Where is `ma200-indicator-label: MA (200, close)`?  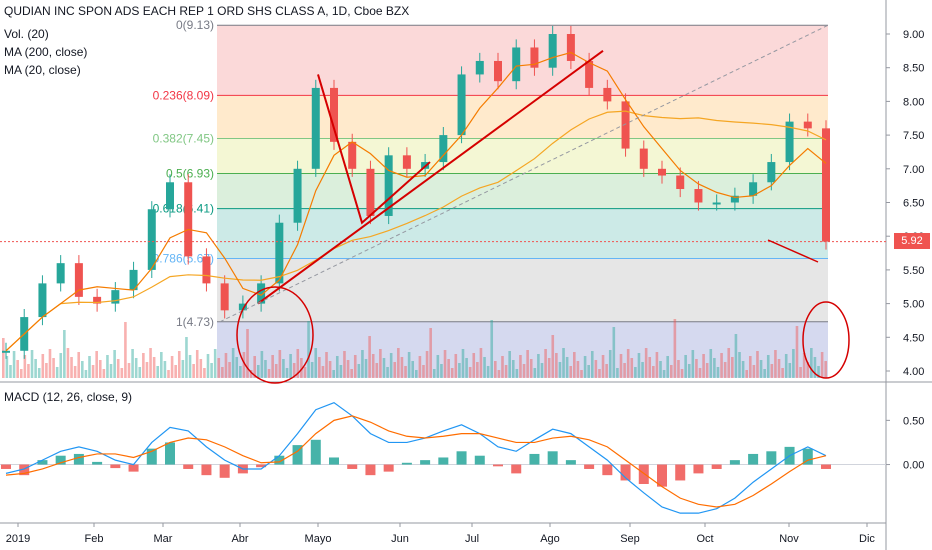
ma200-indicator-label: MA (200, close) is located at coordinates (46, 52).